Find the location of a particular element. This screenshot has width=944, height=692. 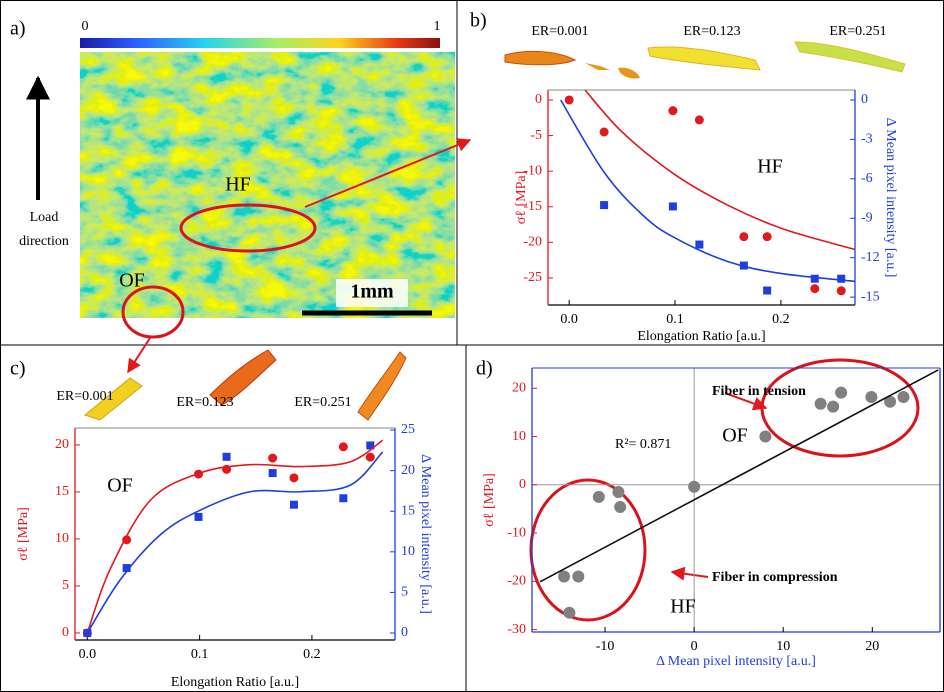

label-bg is located at coordinates (372, 293).